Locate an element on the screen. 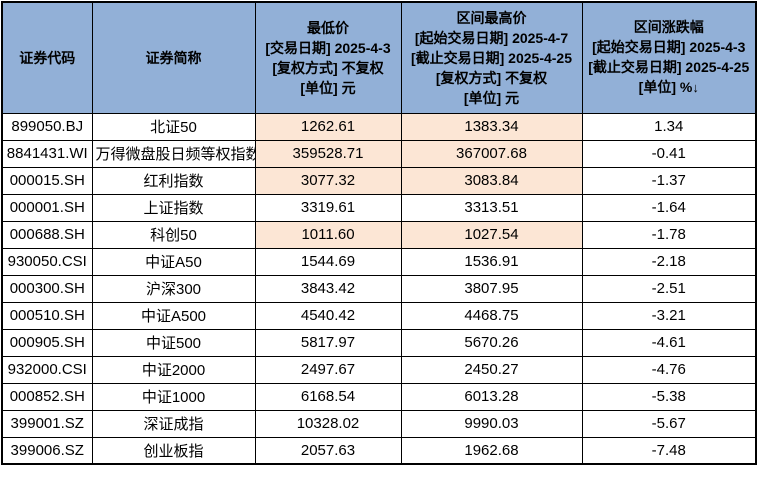 This screenshot has height=481, width=764. cell-high: 367007.68 is located at coordinates (491, 153).